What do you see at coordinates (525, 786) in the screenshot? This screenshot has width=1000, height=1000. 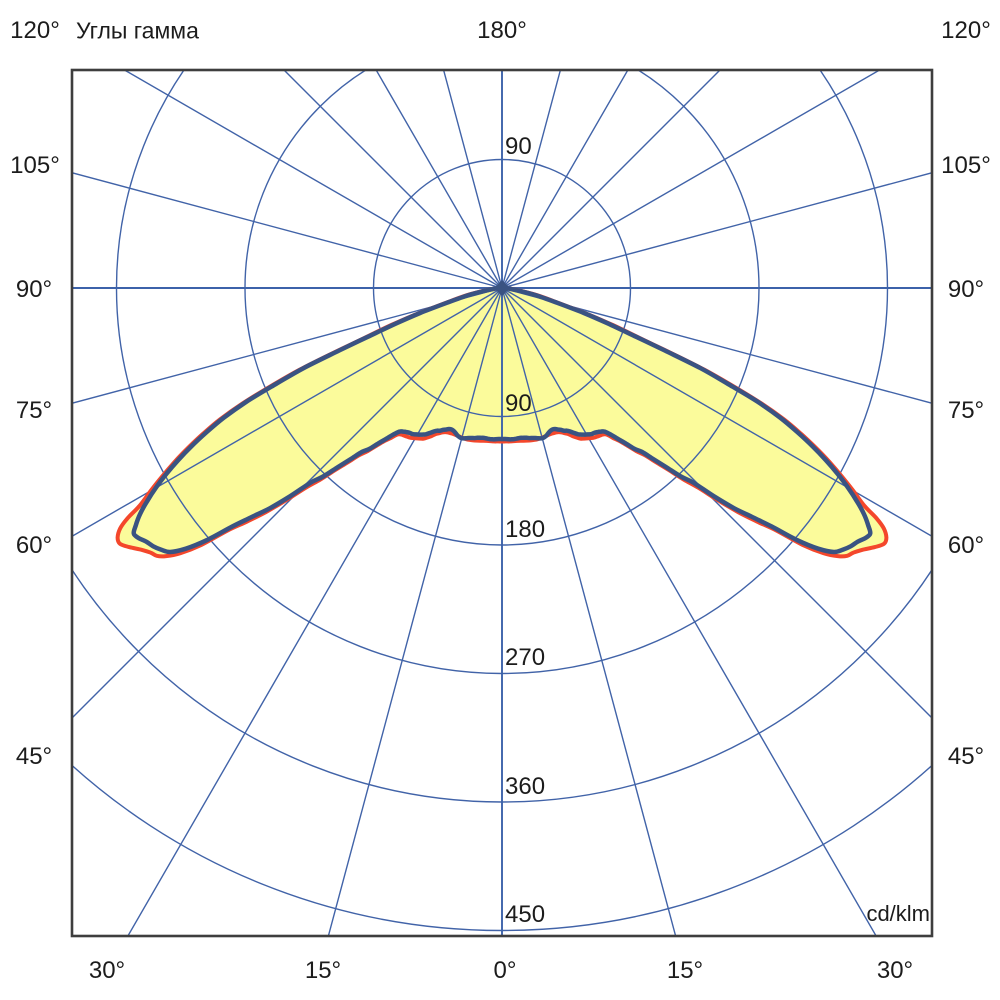 I see `radial-tick-label-4: 360` at bounding box center [525, 786].